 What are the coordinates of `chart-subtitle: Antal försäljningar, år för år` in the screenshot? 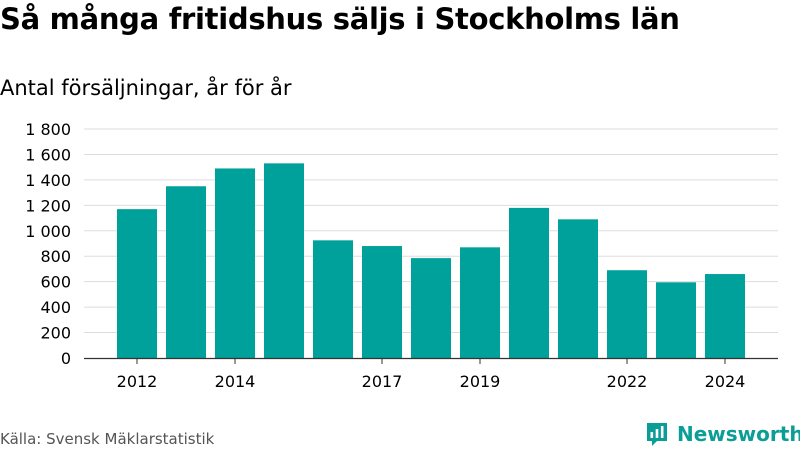 It's located at (146, 88).